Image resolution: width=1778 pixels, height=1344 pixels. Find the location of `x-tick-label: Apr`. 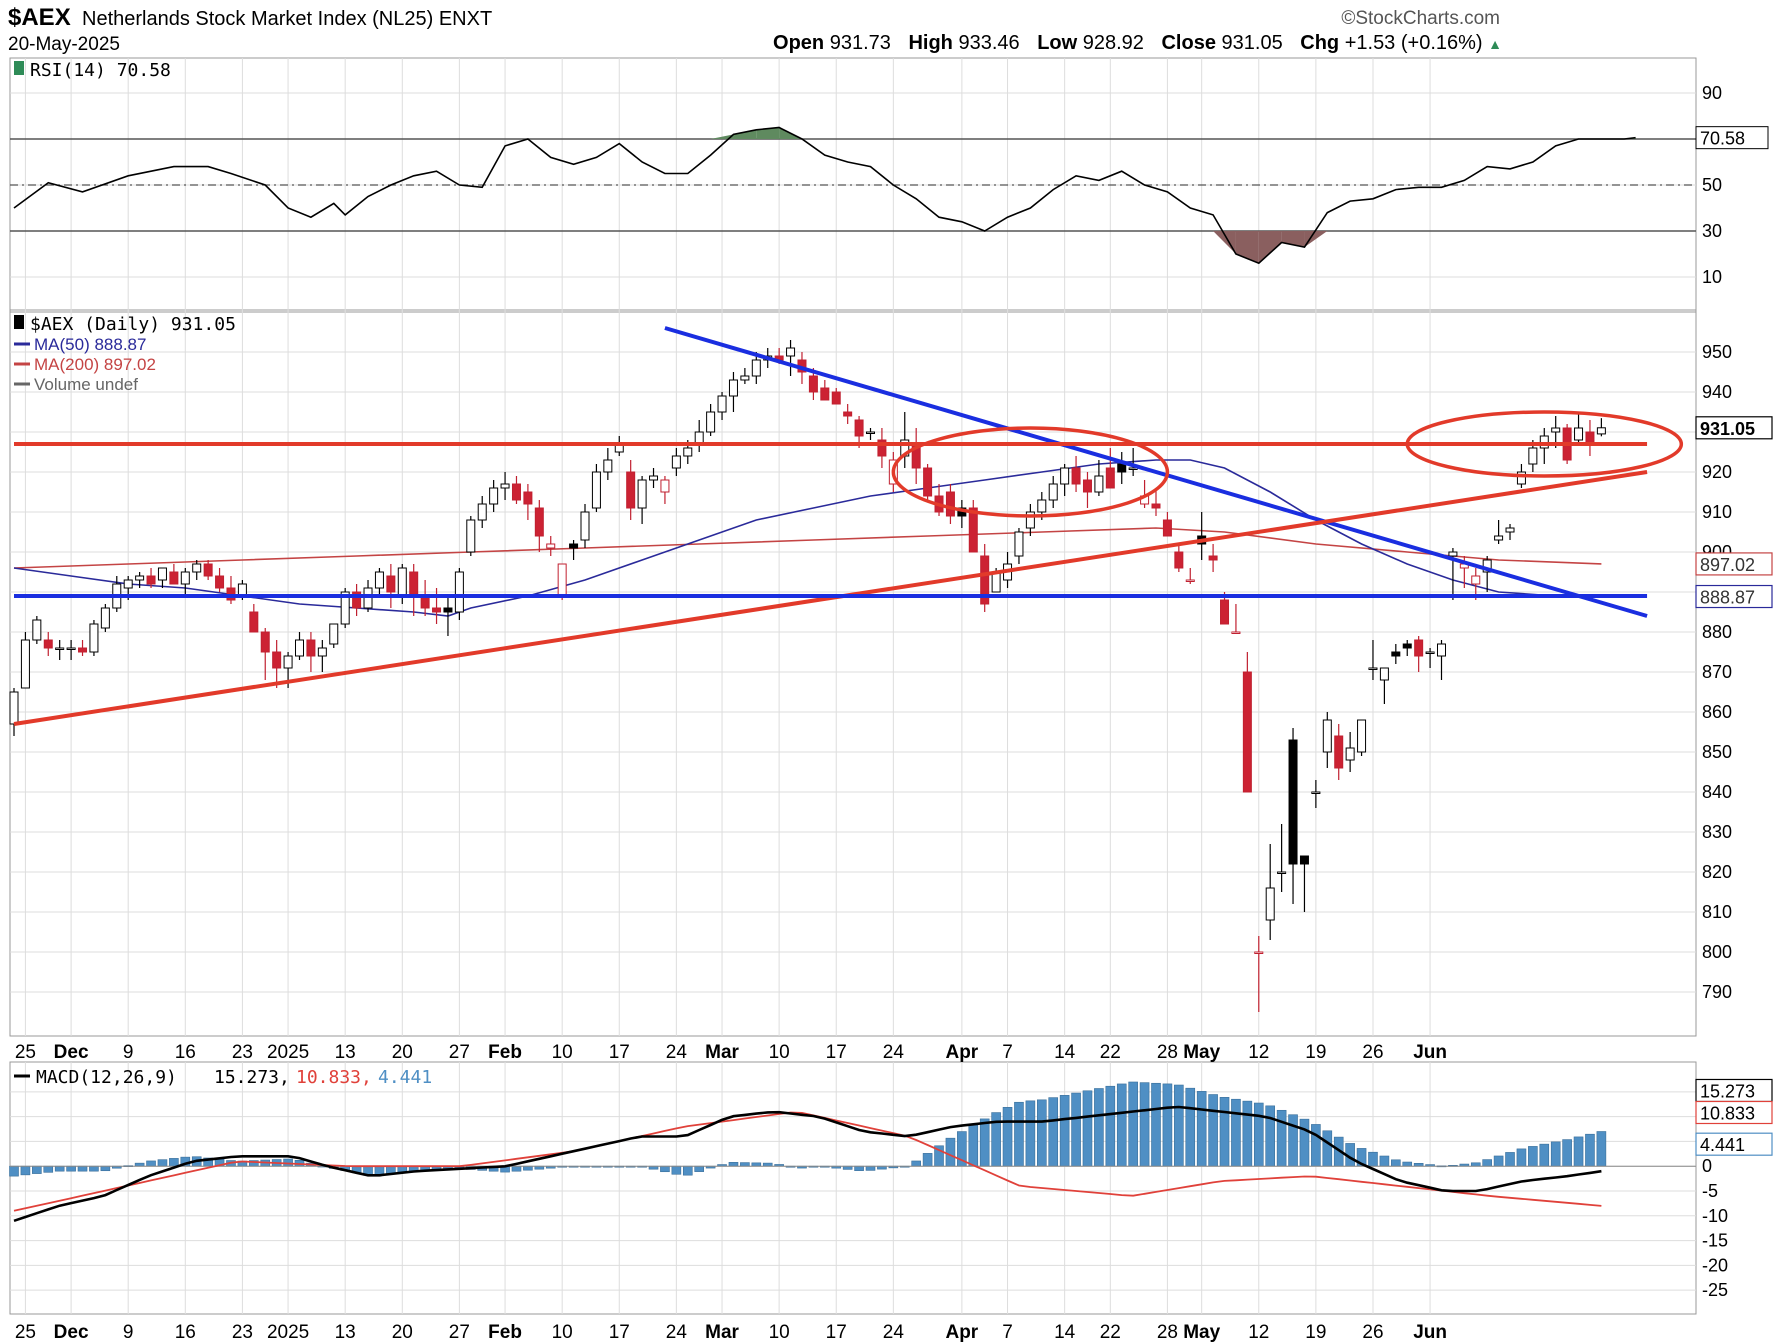

x-tick-label: Apr is located at coordinates (961, 1052).